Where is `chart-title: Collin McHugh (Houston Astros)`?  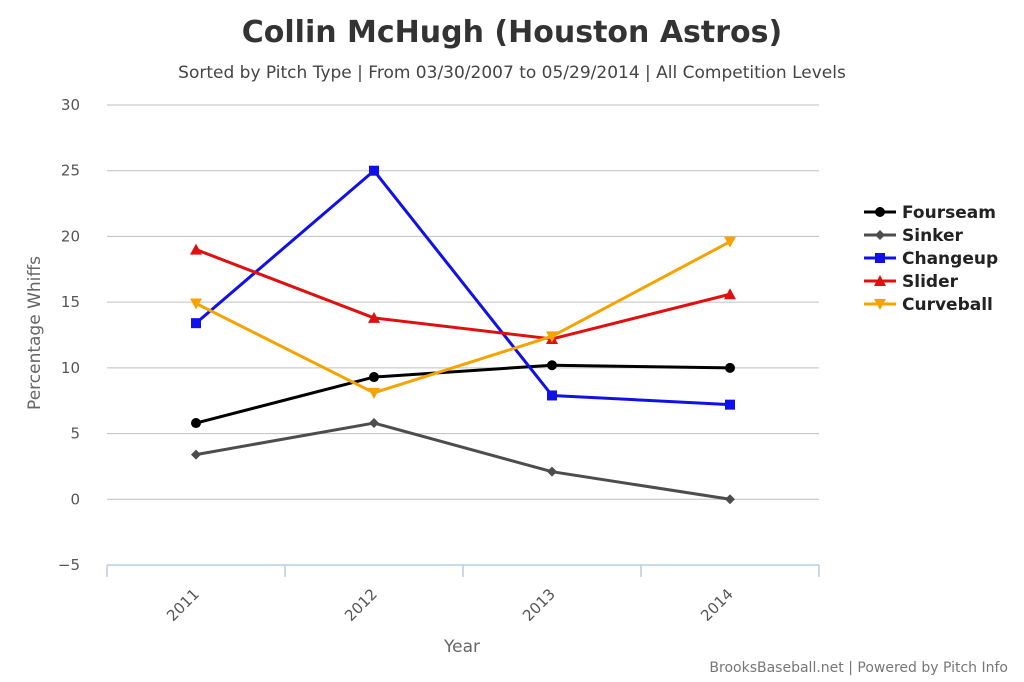
chart-title: Collin McHugh (Houston Astros) is located at coordinates (512, 32).